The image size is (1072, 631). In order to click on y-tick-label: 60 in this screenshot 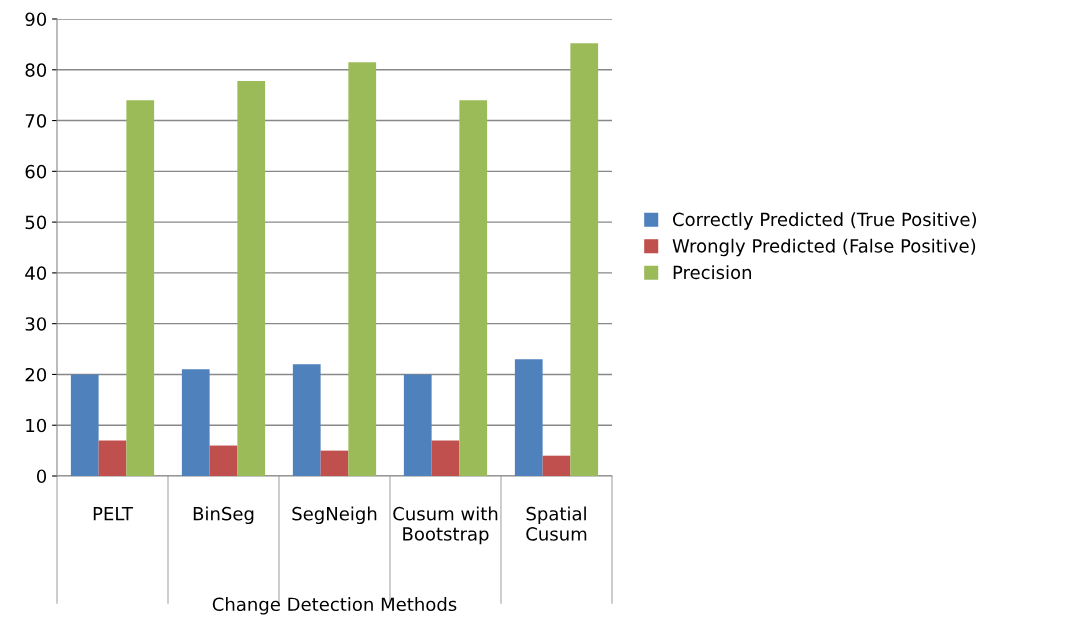, I will do `click(36, 171)`.